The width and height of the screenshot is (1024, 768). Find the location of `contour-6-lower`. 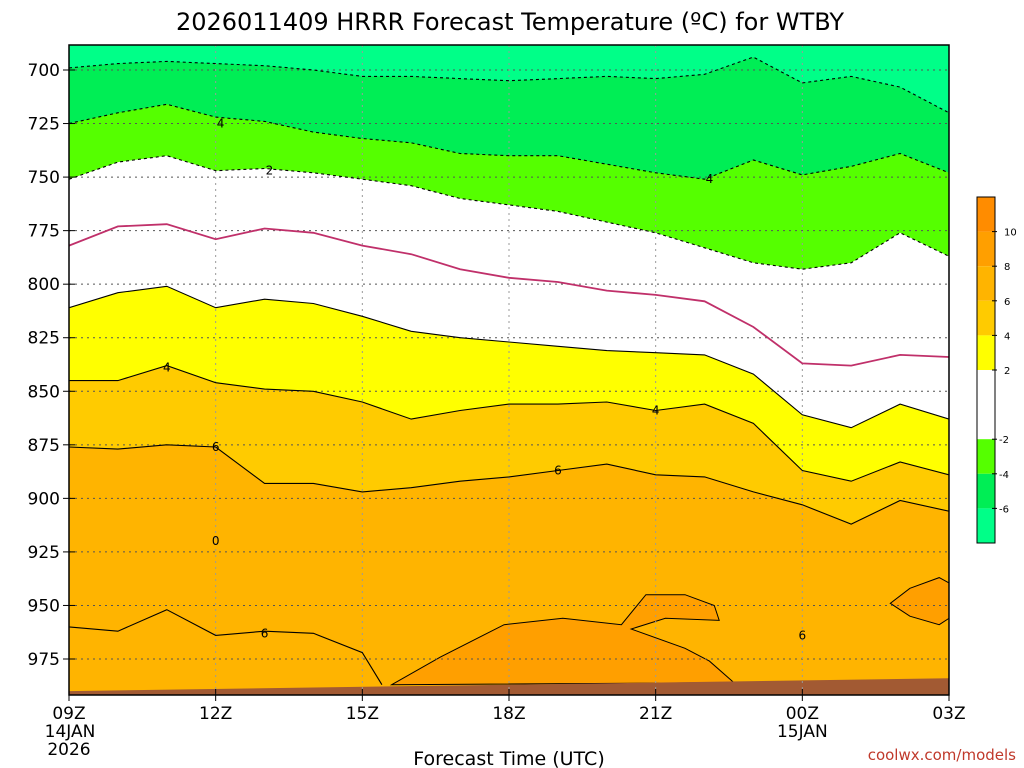

contour-6-lower is located at coordinates (226, 647).